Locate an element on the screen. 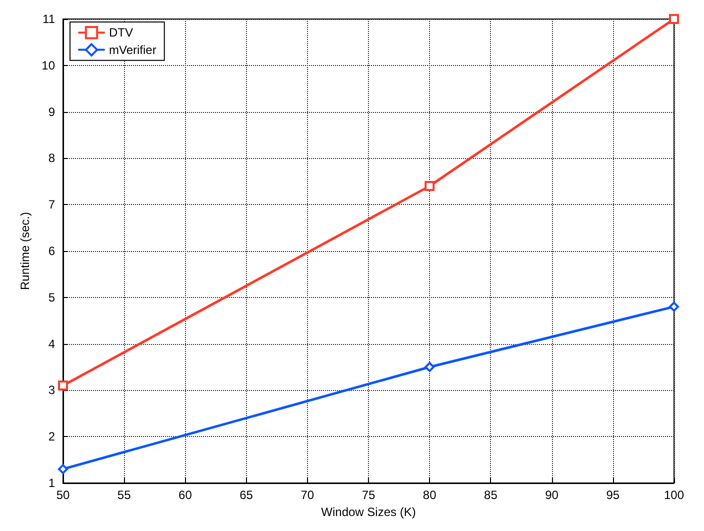 The height and width of the screenshot is (531, 704). x-tick-label: 50 is located at coordinates (63, 495).